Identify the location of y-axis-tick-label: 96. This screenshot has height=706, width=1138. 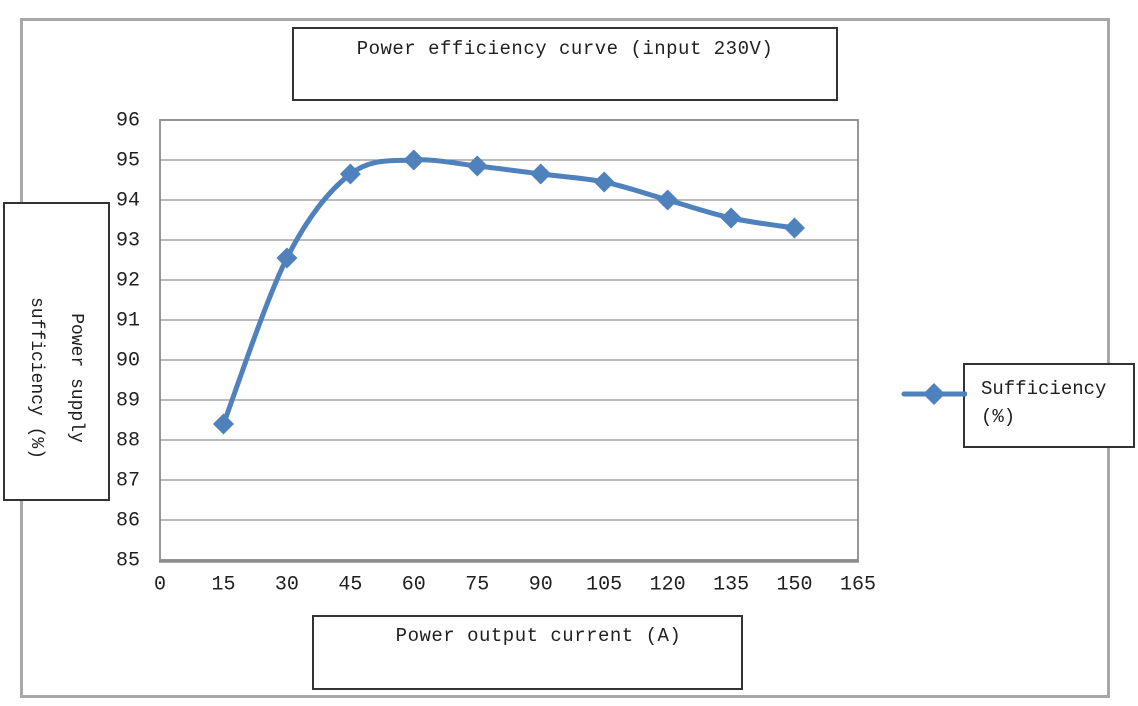
(128, 121).